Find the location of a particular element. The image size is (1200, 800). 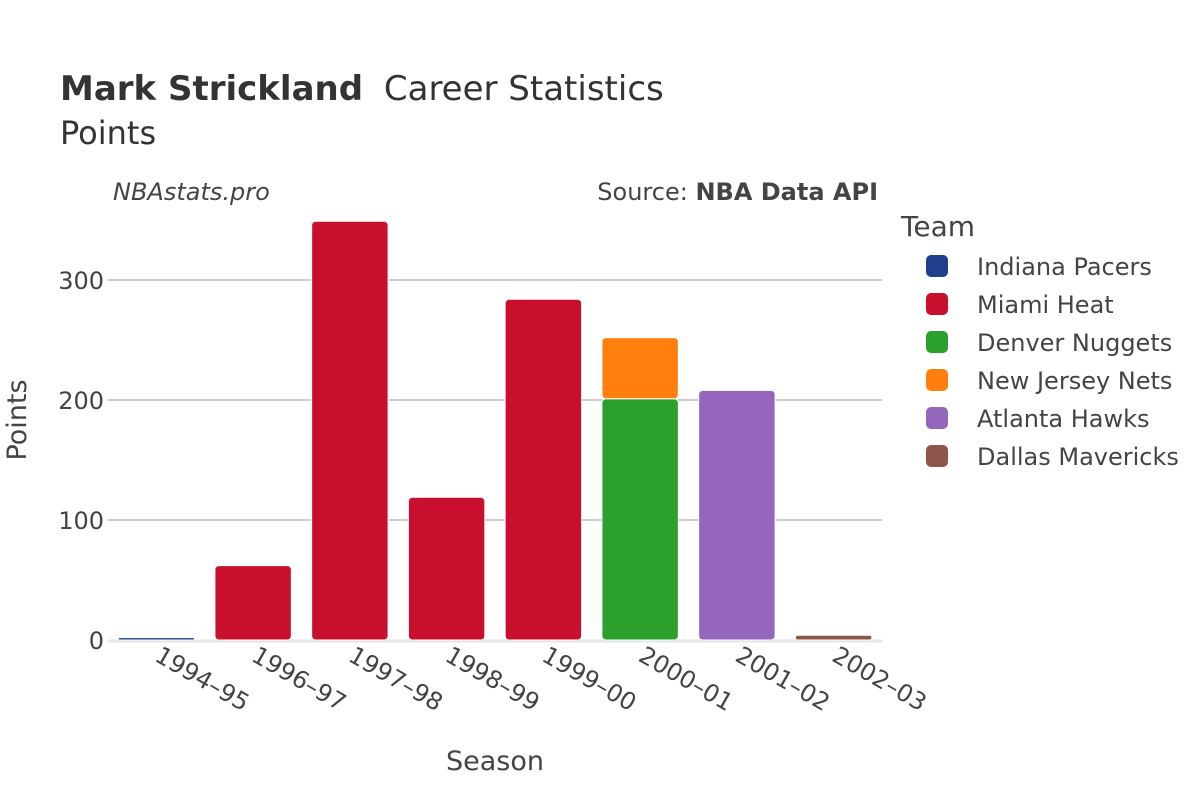

y-tick-label: 300 is located at coordinates (81, 281).